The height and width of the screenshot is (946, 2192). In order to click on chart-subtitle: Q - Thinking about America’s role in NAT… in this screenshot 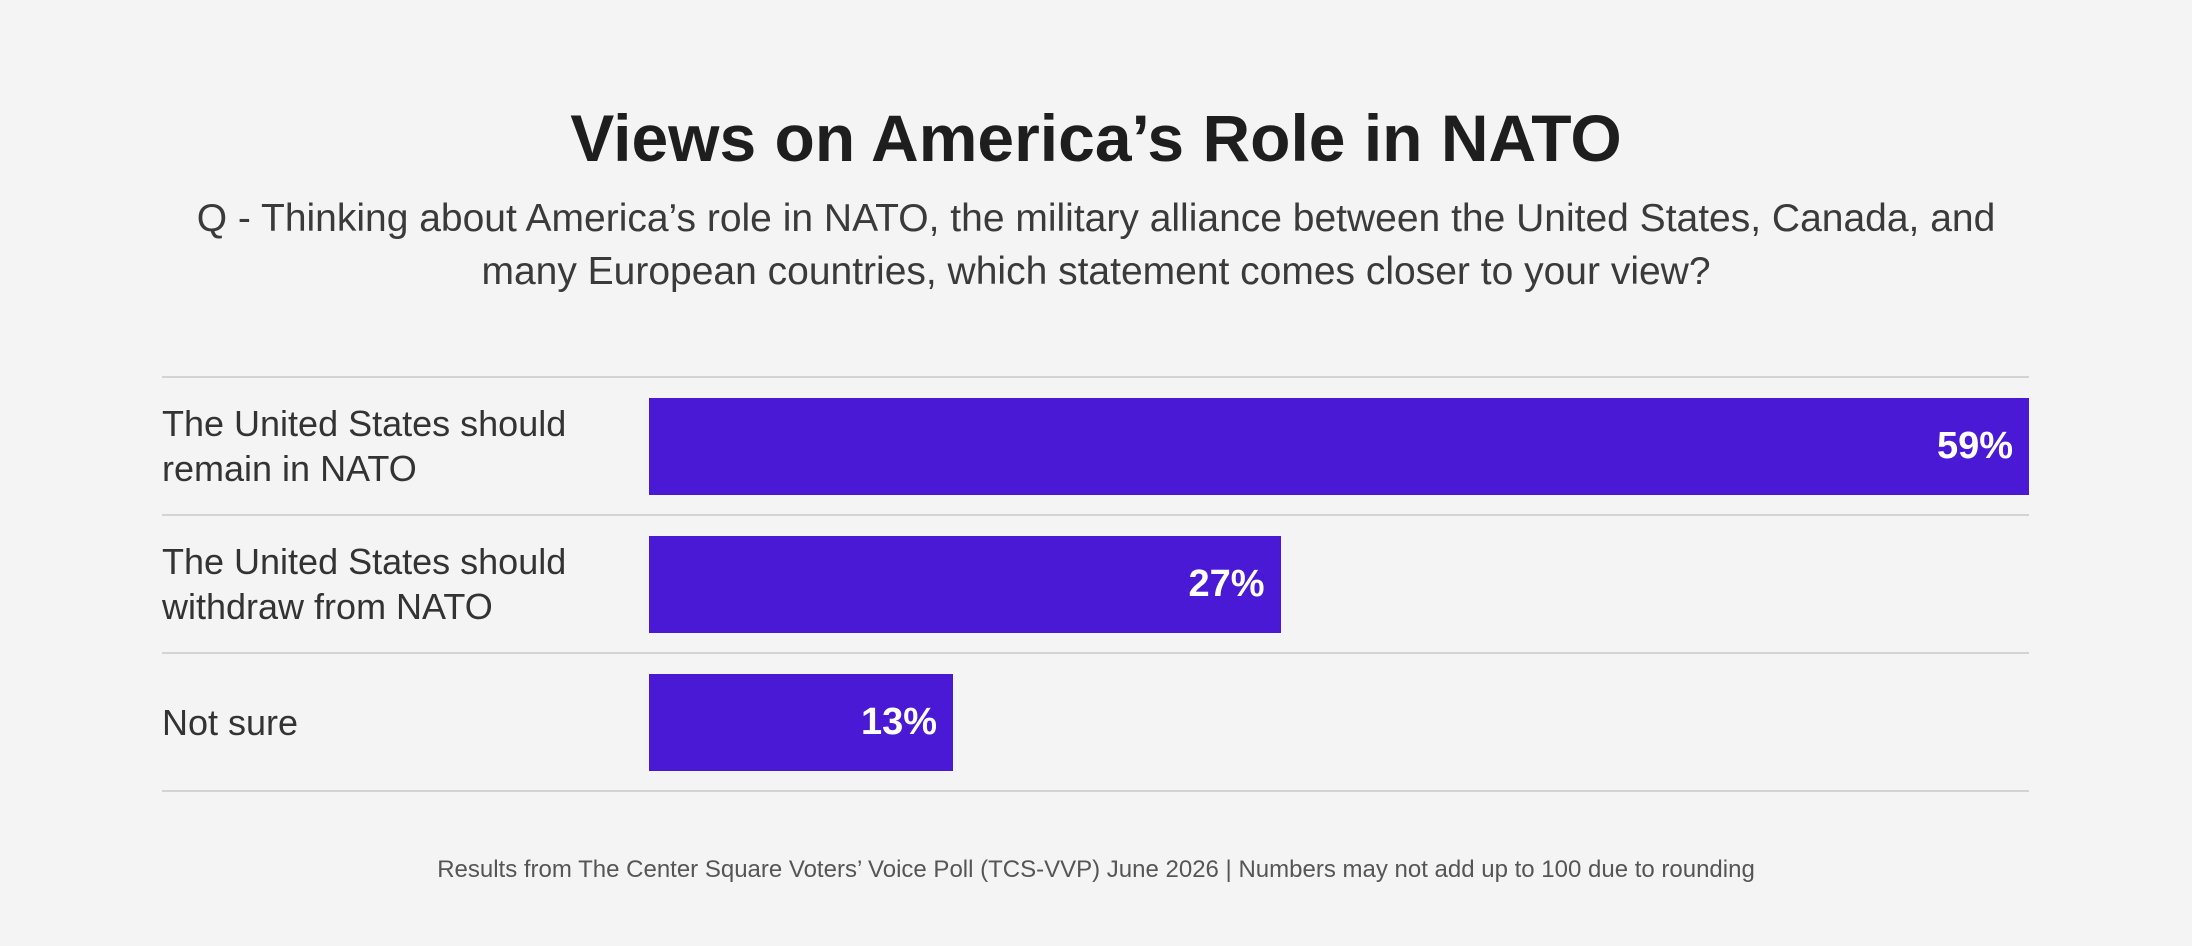, I will do `click(1096, 245)`.